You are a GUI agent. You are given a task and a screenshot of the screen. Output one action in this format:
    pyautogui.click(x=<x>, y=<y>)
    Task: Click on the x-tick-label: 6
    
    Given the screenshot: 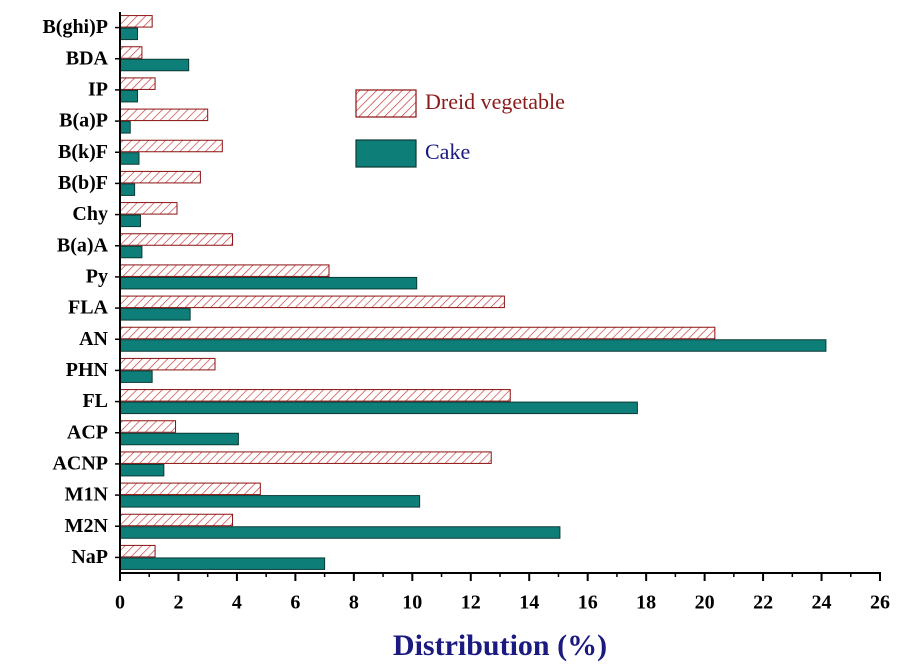 What is the action you would take?
    pyautogui.click(x=295, y=603)
    